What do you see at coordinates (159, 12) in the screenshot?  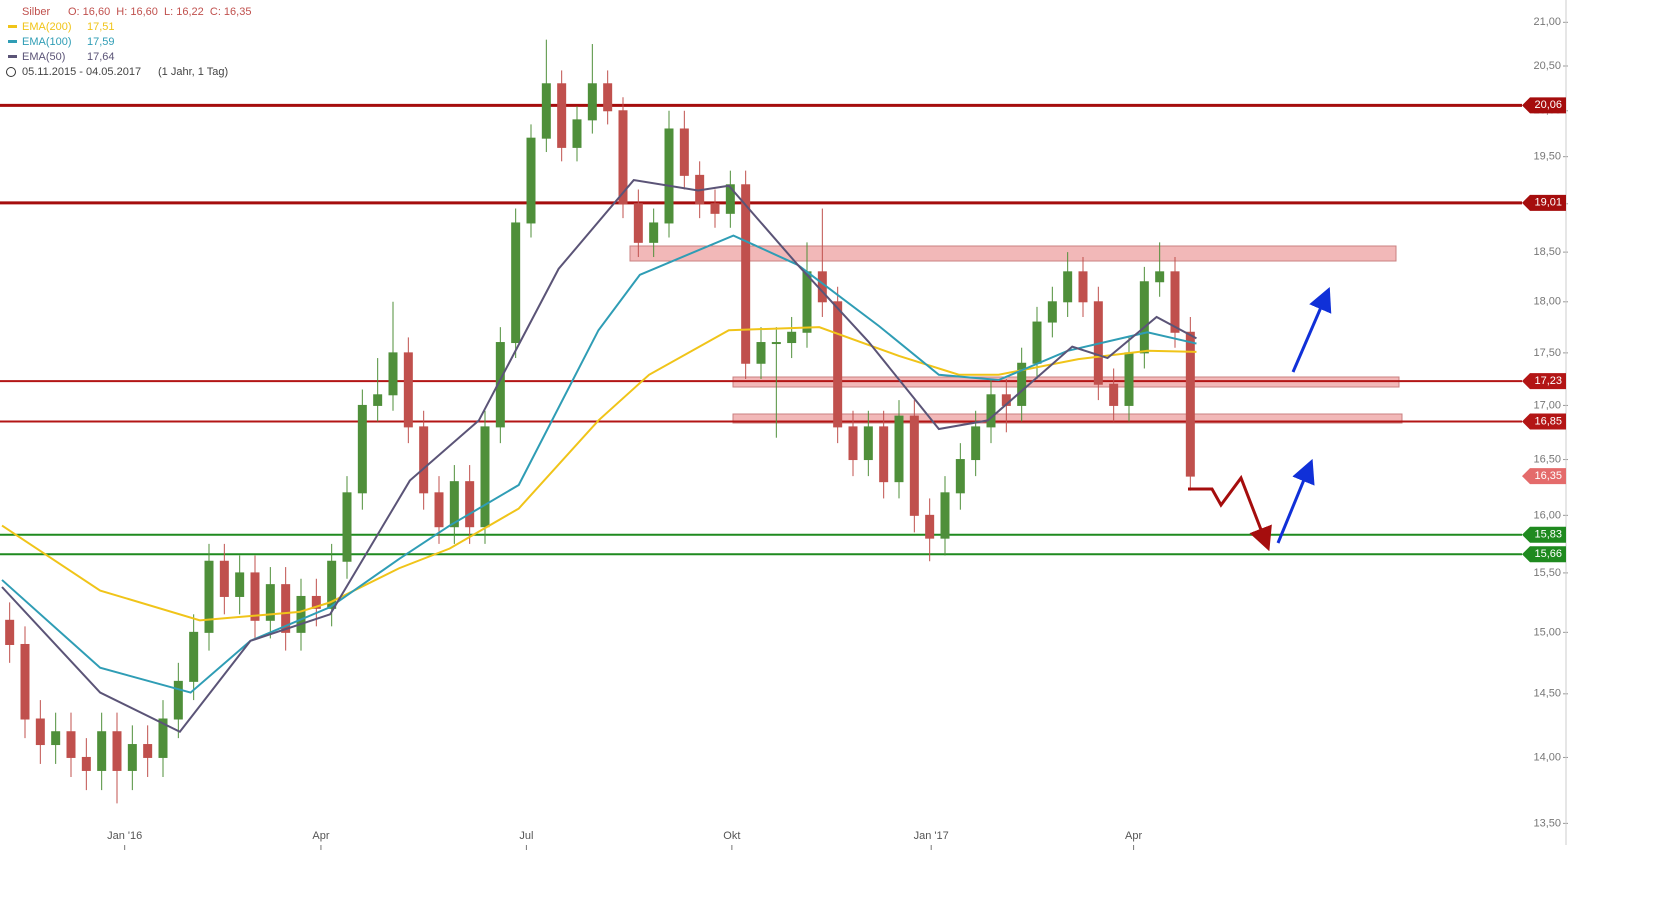 I see `legend-ohlc: O: 16,60 H: 16,60 L: 16,22 C: 16,35` at bounding box center [159, 12].